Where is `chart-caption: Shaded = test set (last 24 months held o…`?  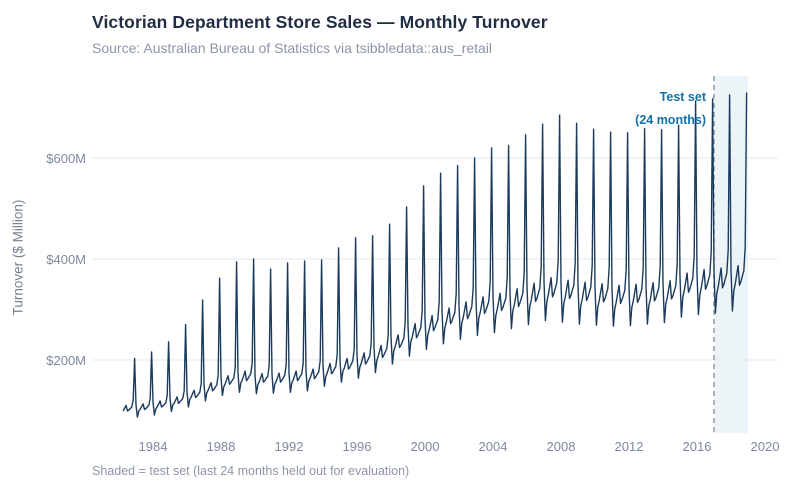 chart-caption: Shaded = test set (last 24 months held o… is located at coordinates (251, 471).